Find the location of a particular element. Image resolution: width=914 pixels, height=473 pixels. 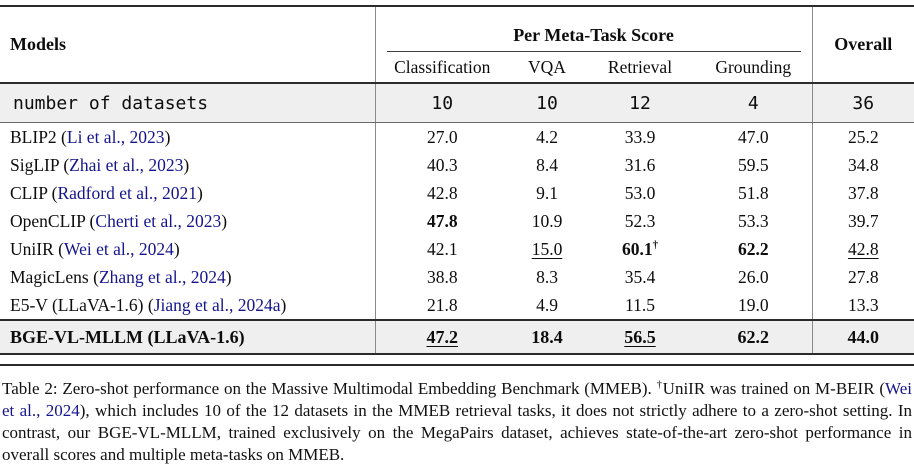

col-header-models: Models is located at coordinates (187, 45).